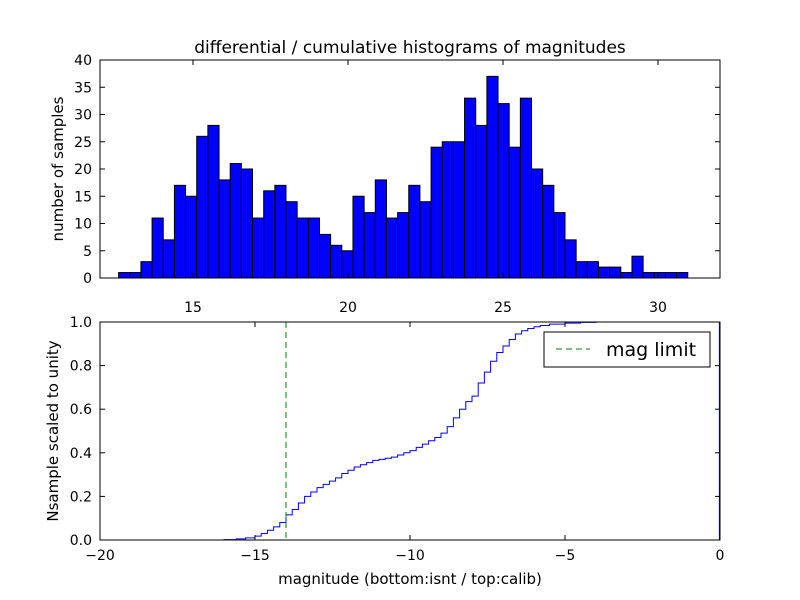  I want to click on y-tick-label: 0.8, so click(81, 367).